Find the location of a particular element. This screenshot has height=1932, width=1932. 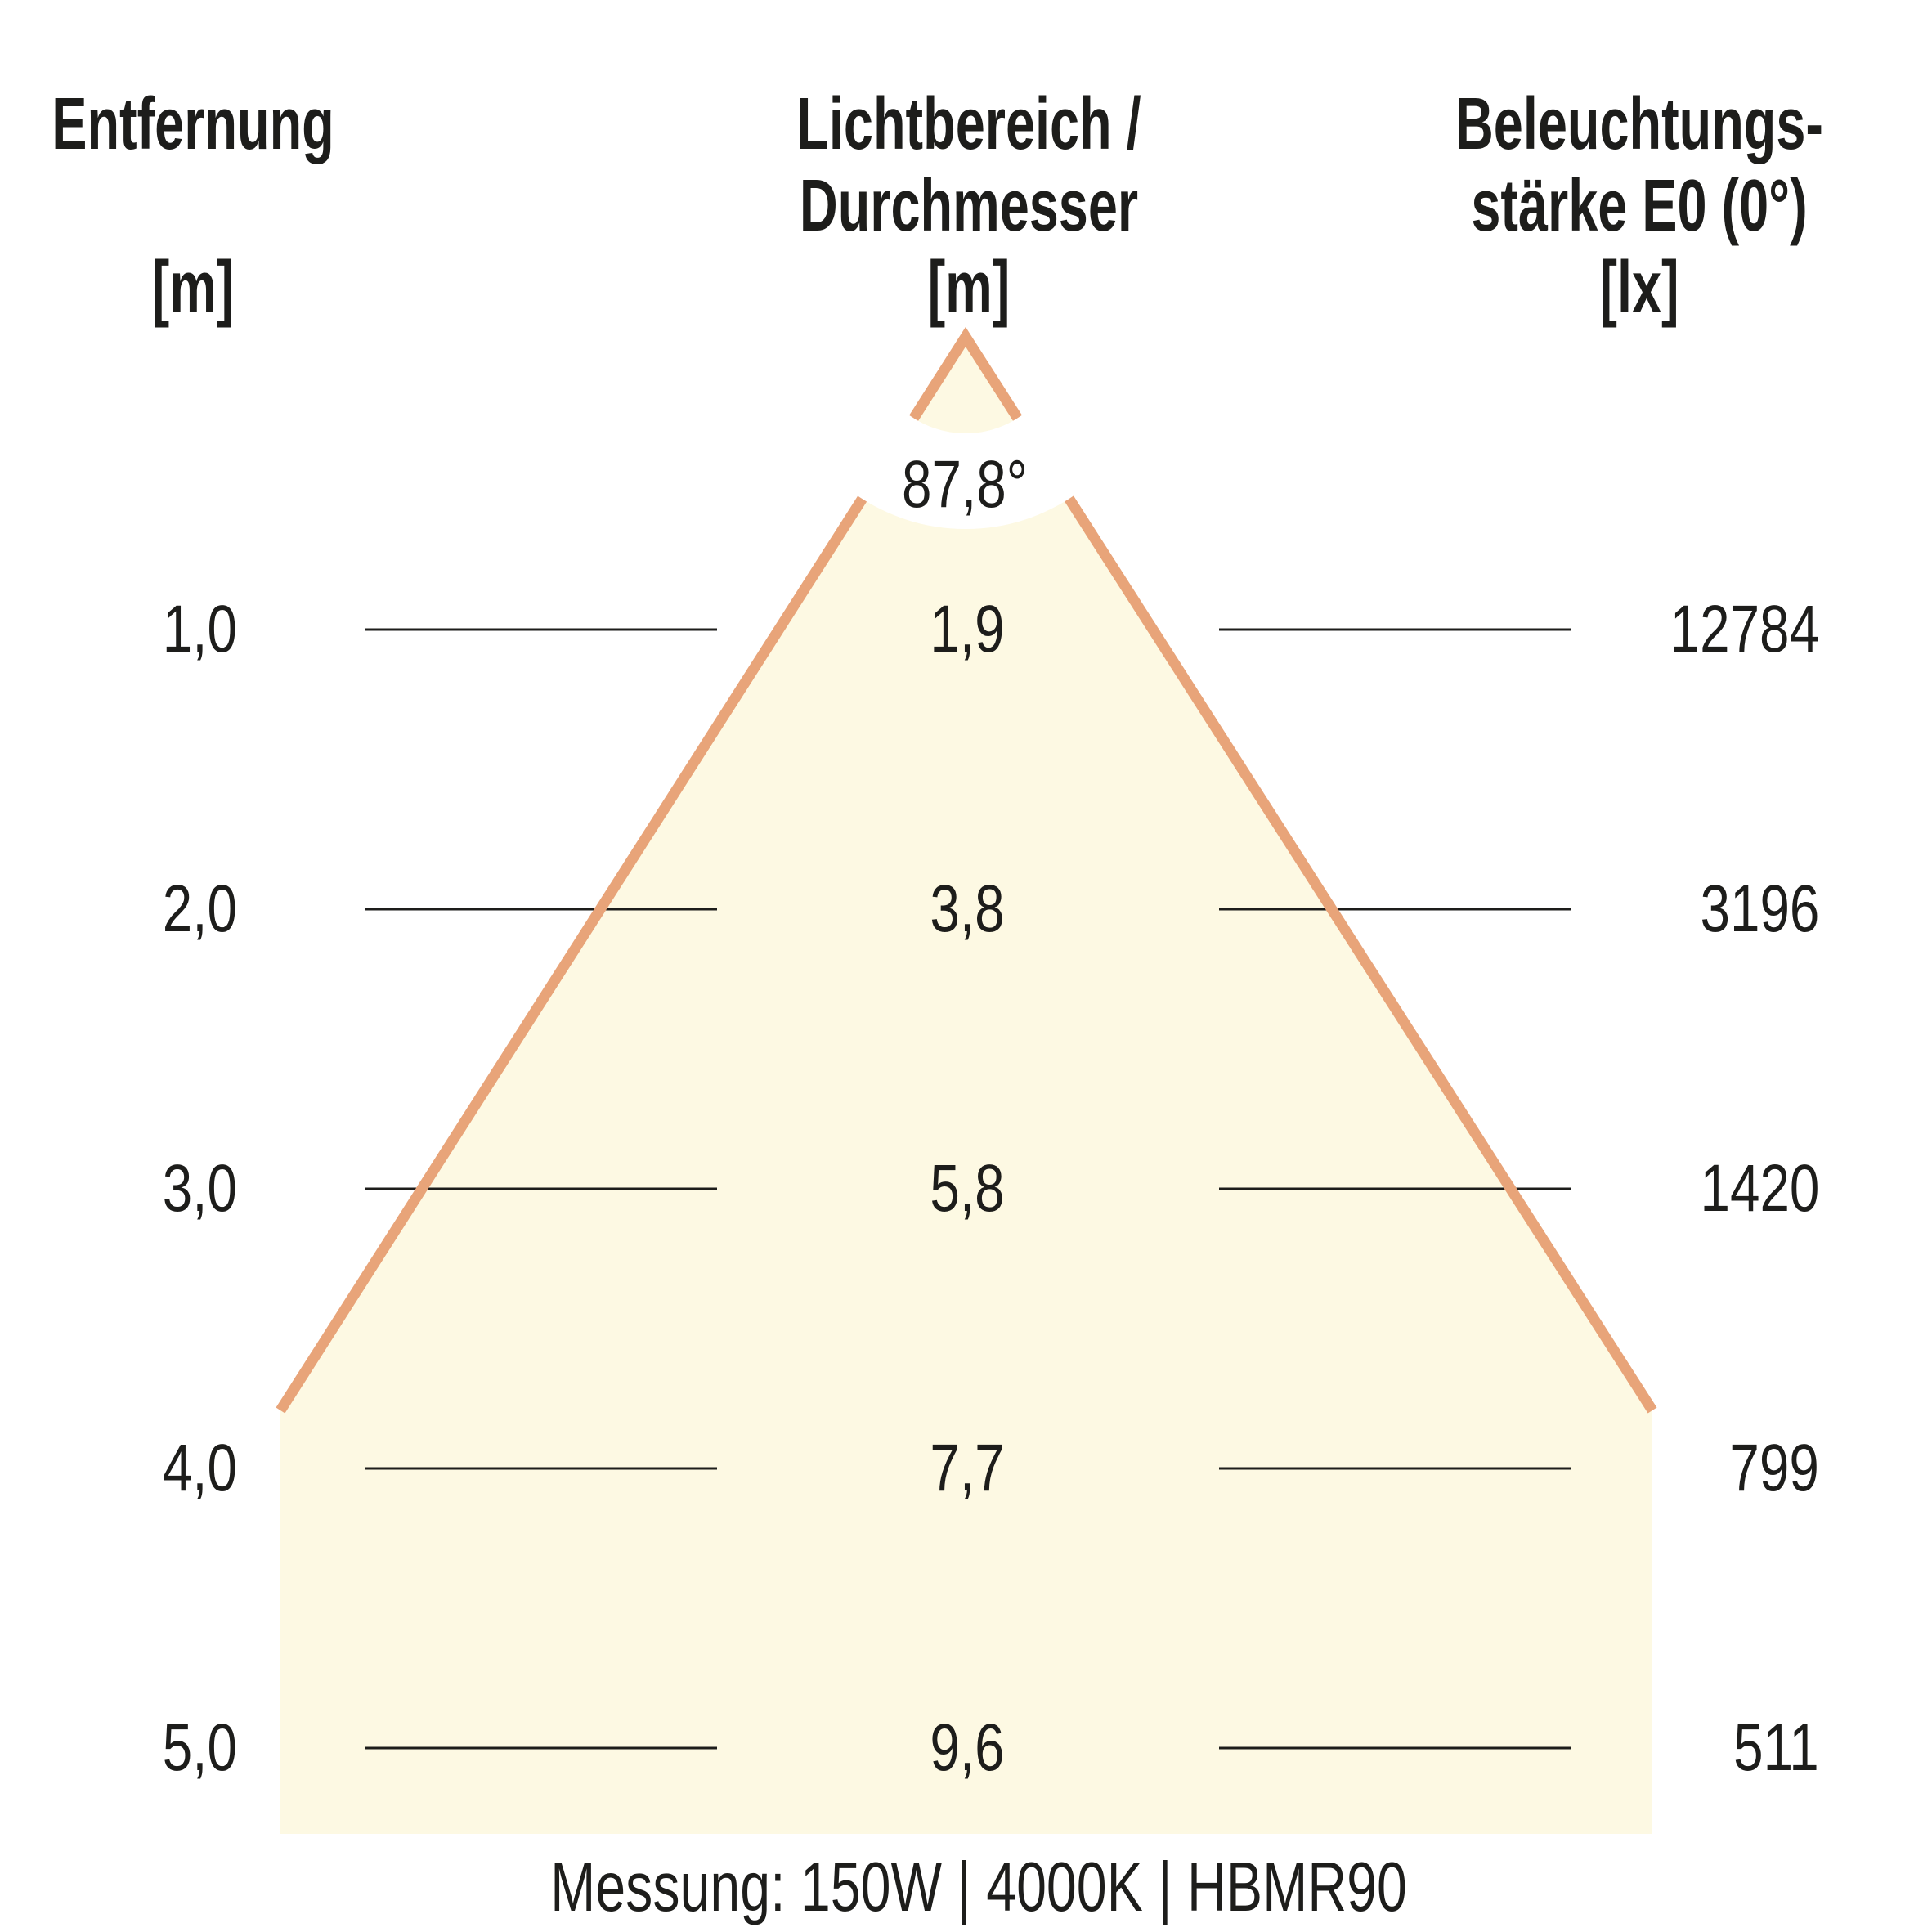

header-diameter-unit: [m] is located at coordinates (969, 288).